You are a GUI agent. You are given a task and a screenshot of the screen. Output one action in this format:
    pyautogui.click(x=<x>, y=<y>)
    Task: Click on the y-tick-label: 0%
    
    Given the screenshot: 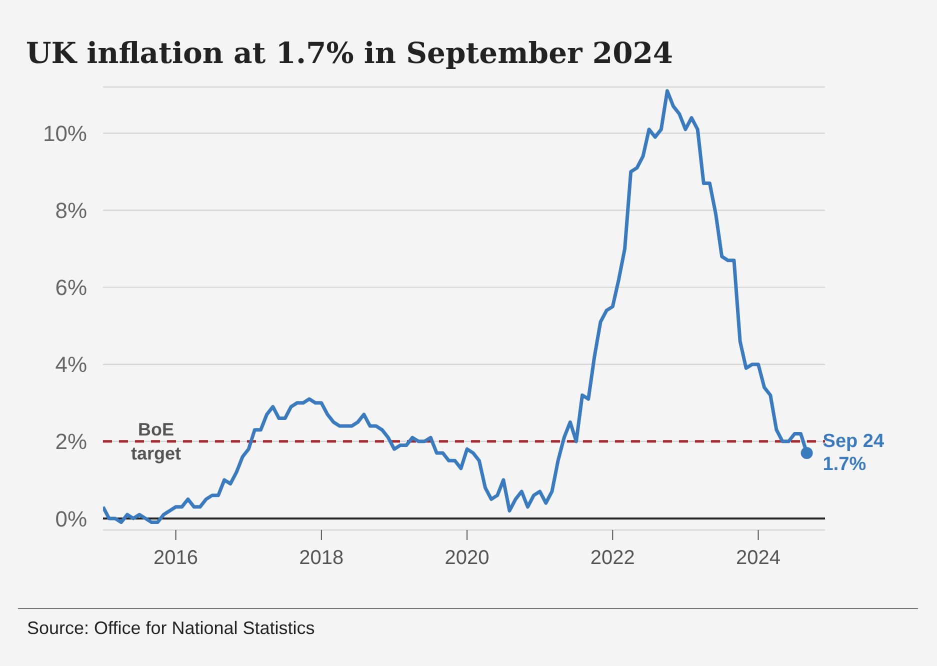 What is the action you would take?
    pyautogui.click(x=71, y=519)
    